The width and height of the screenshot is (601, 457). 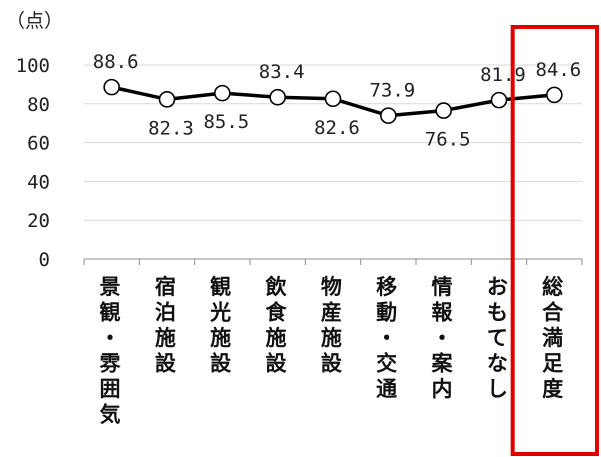 What do you see at coordinates (497, 338) in the screenshot?
I see `category-label: おもてなし` at bounding box center [497, 338].